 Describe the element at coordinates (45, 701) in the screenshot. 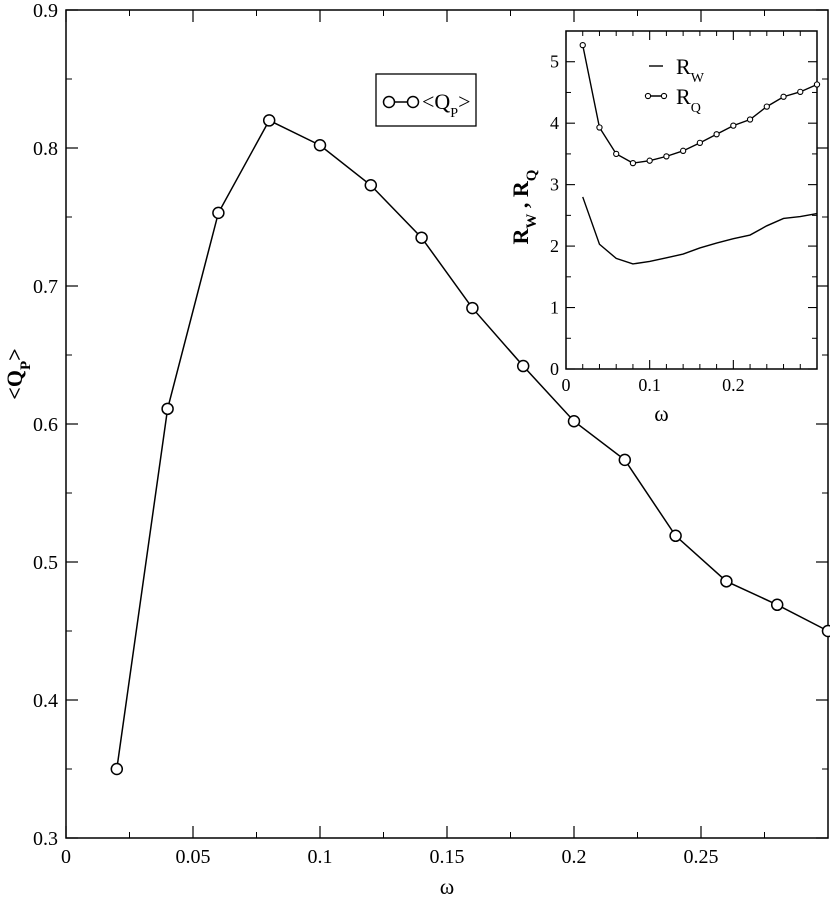

I see `y-tick-label: 0.4` at that location.